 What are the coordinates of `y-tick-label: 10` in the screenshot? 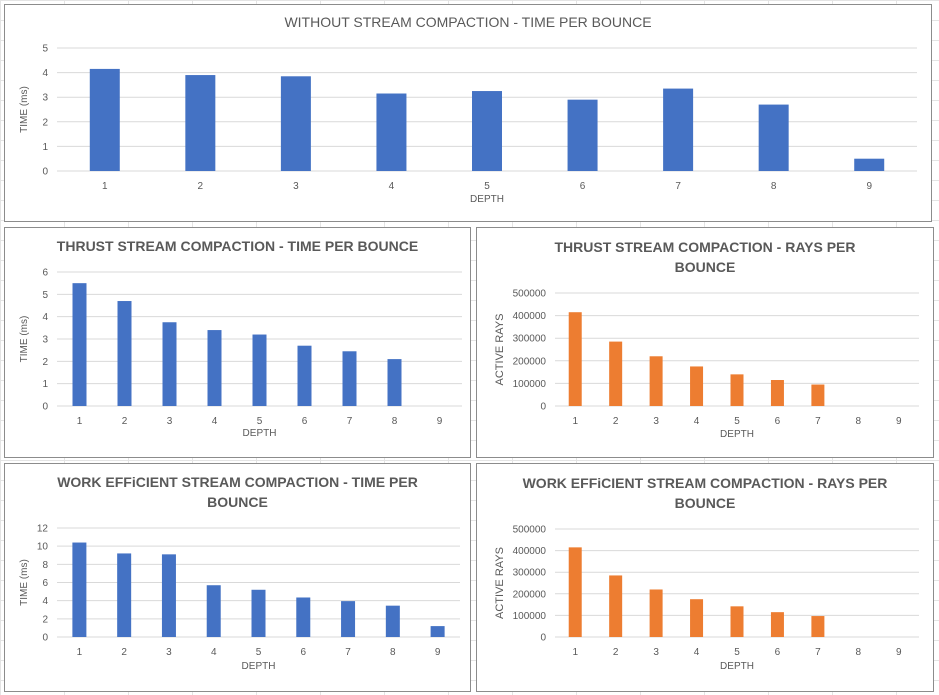 It's located at (43, 547).